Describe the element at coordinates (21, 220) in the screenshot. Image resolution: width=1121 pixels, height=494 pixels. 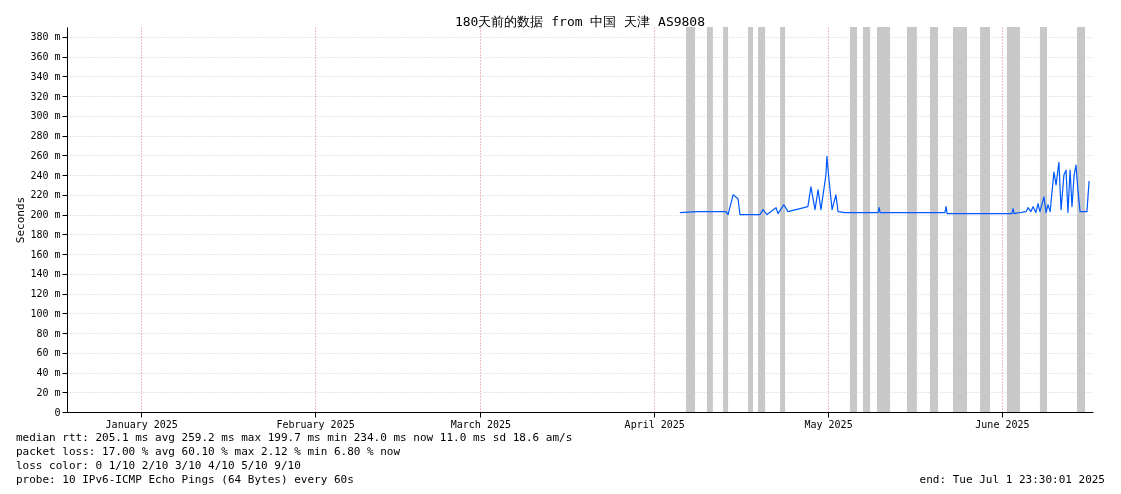
I see `y-axis-title: Seconds` at that location.